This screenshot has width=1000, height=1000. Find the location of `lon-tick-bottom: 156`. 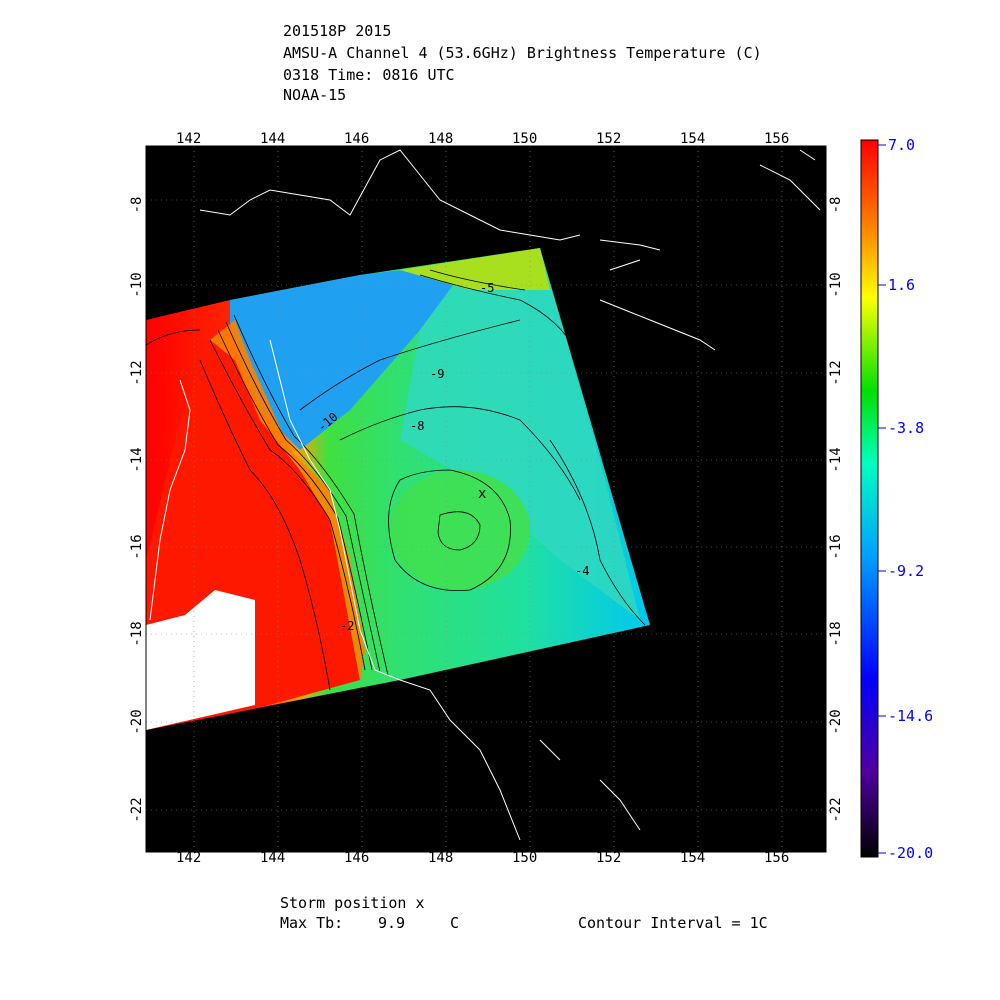

lon-tick-bottom: 156 is located at coordinates (776, 858).